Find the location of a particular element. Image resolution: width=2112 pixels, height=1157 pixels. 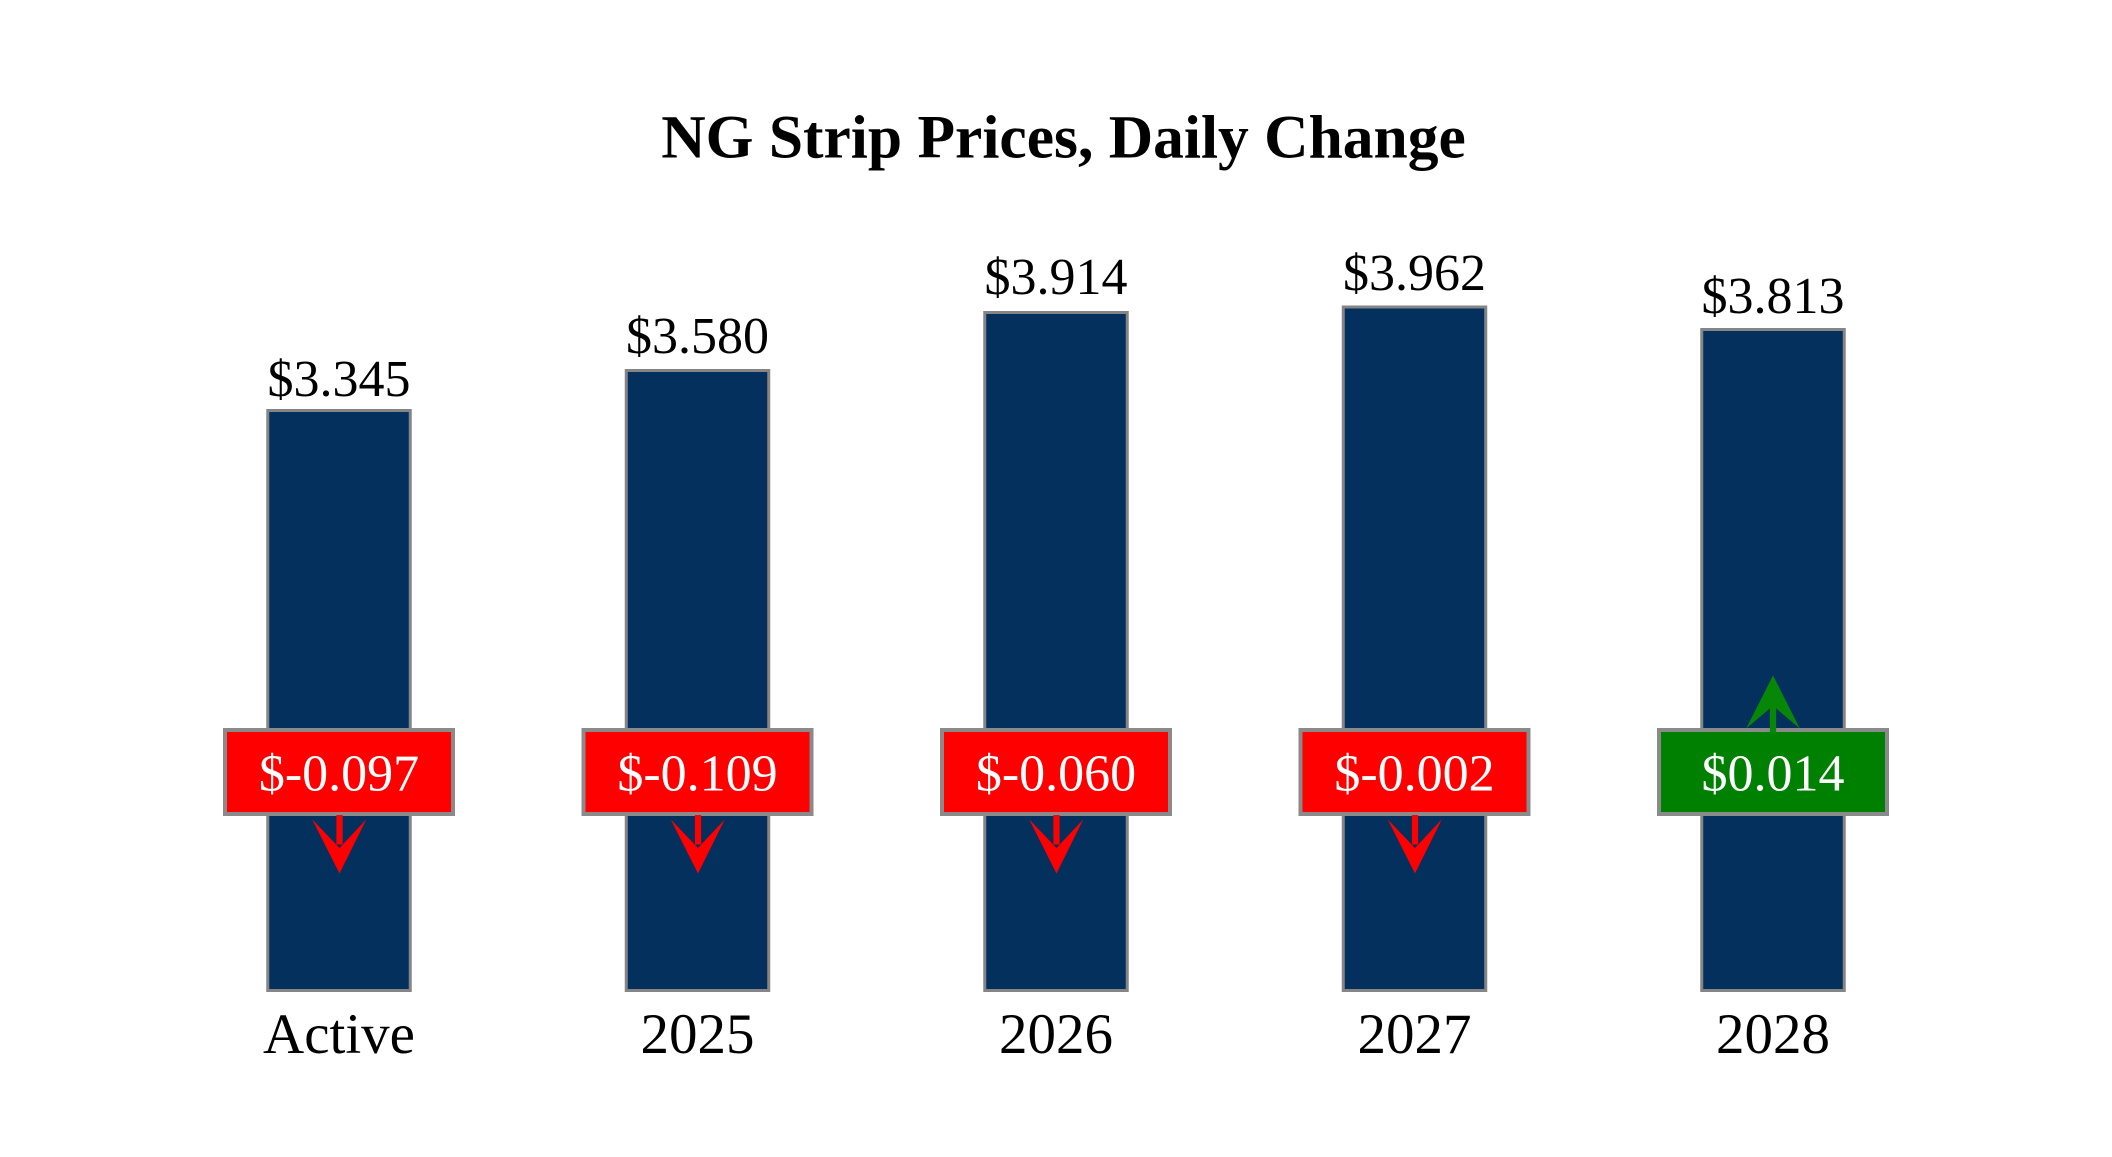

svg-text: $3.813 is located at coordinates (1773, 296).